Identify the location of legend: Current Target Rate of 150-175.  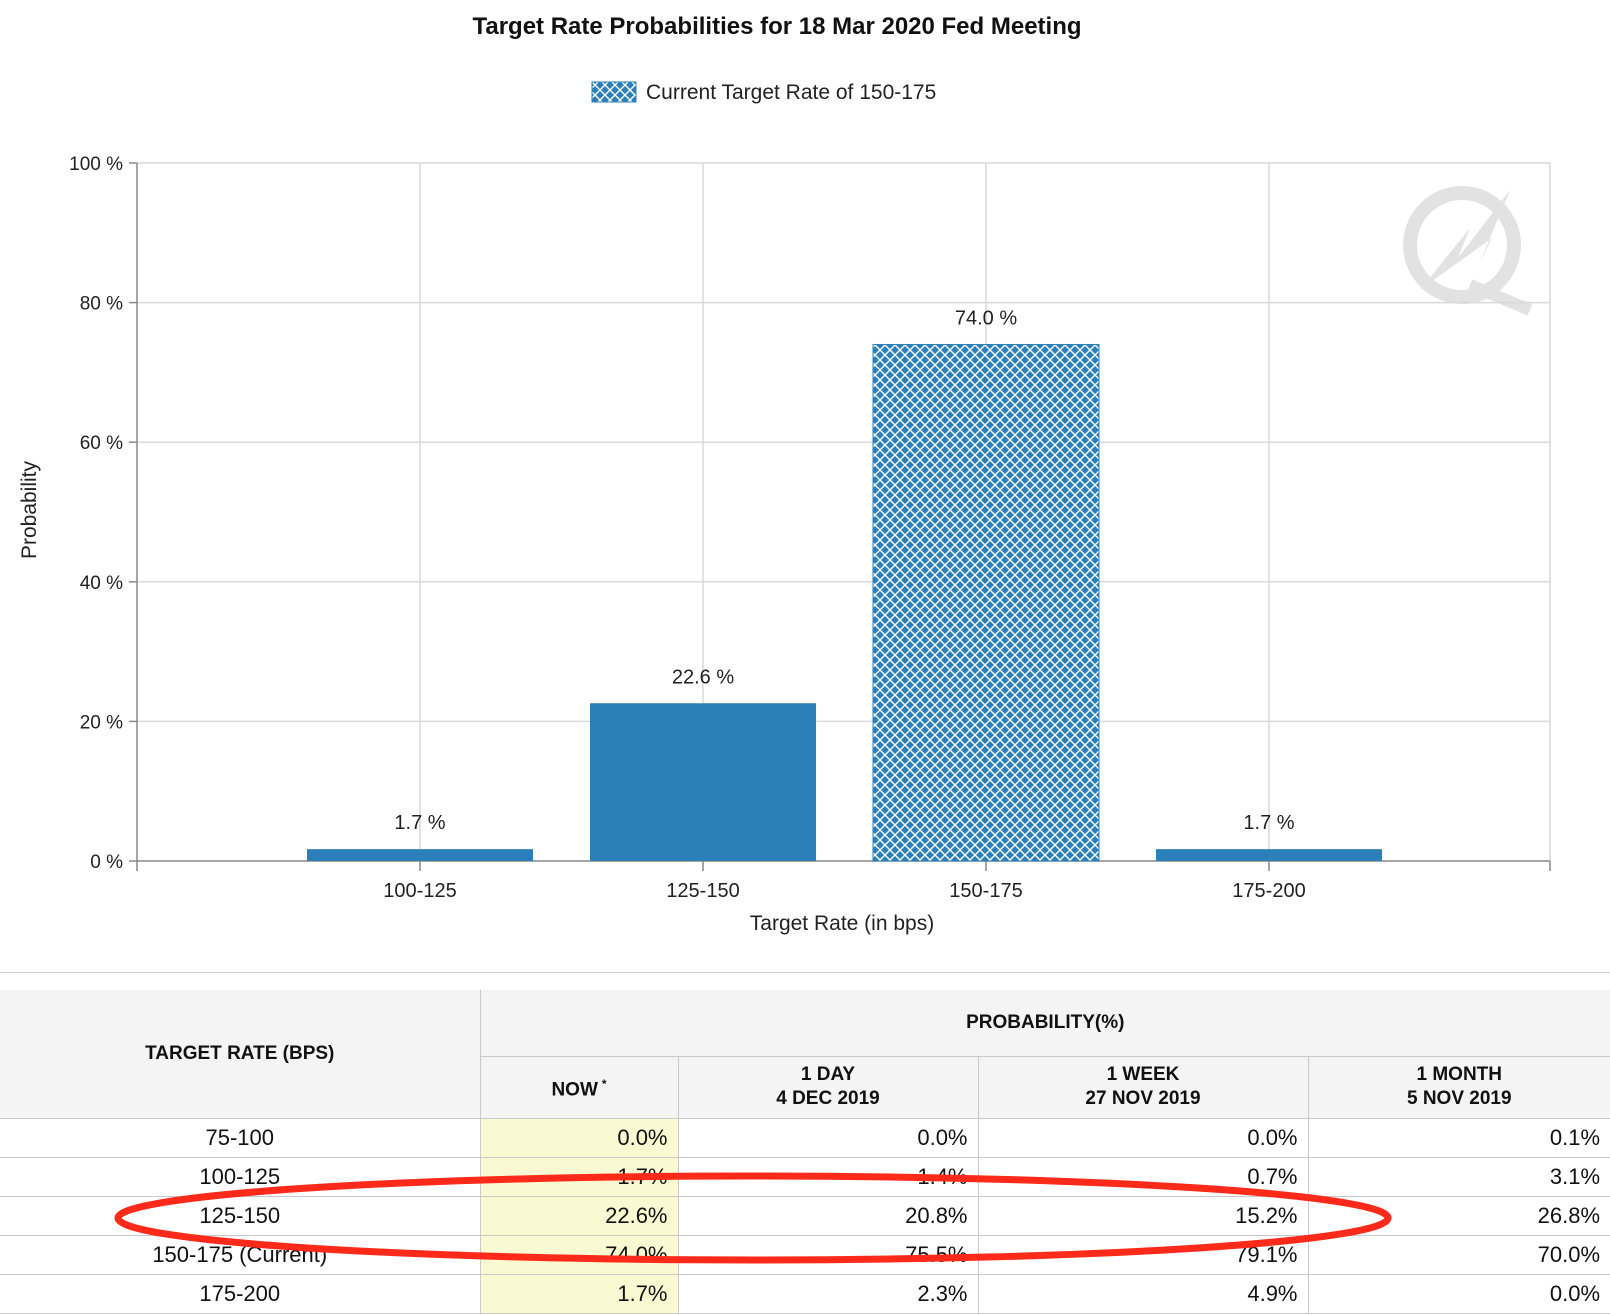
(764, 92).